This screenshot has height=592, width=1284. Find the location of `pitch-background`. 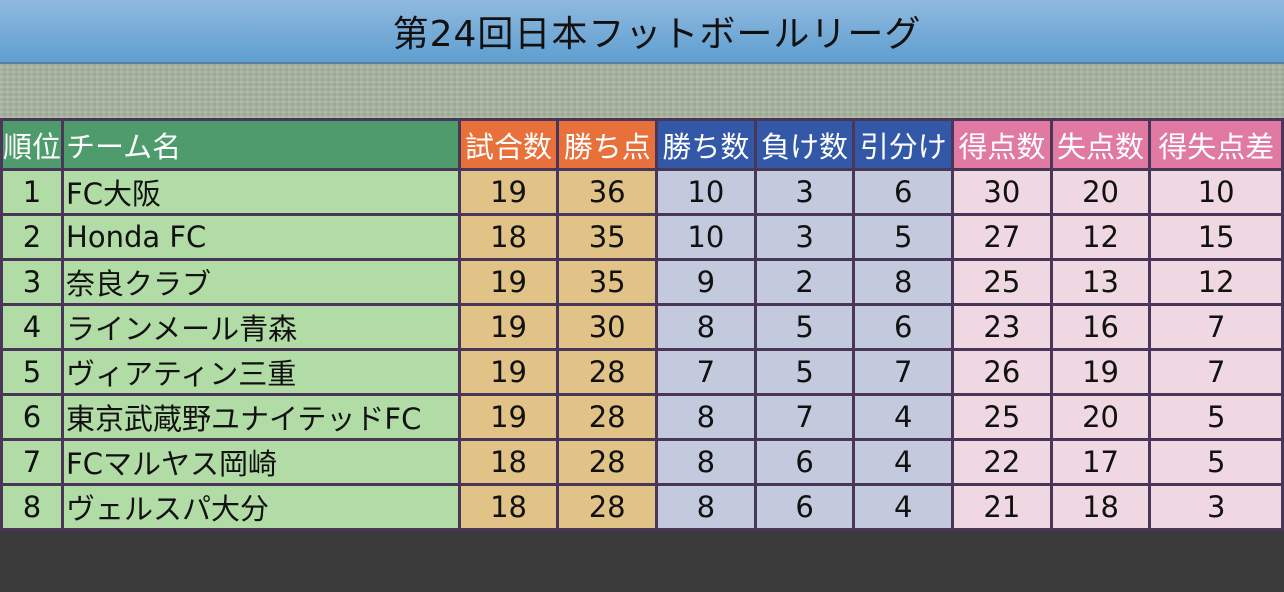

pitch-background is located at coordinates (642, 91).